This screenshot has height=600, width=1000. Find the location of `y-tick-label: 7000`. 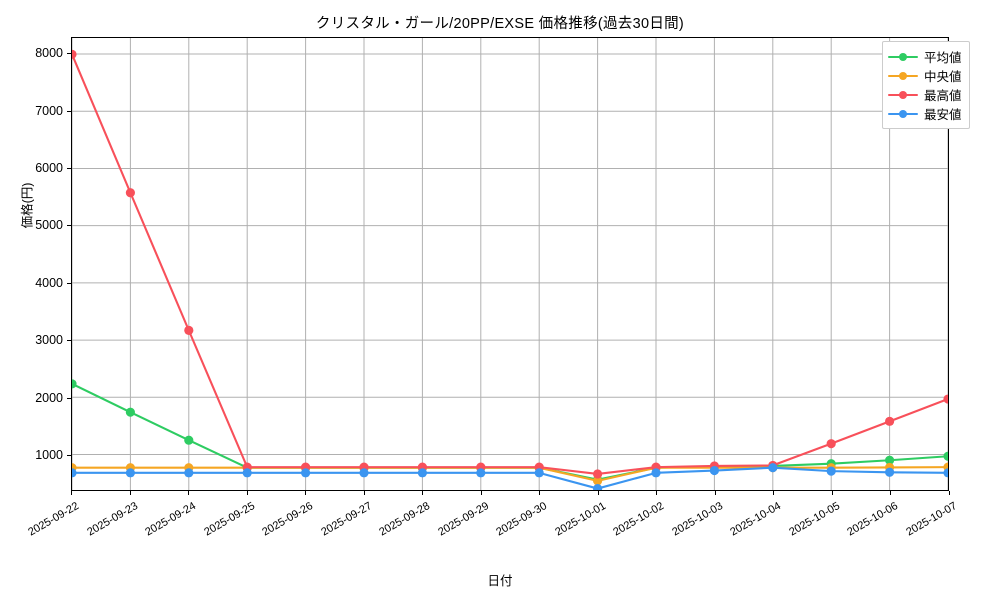

y-tick-label: 7000 is located at coordinates (49, 110).